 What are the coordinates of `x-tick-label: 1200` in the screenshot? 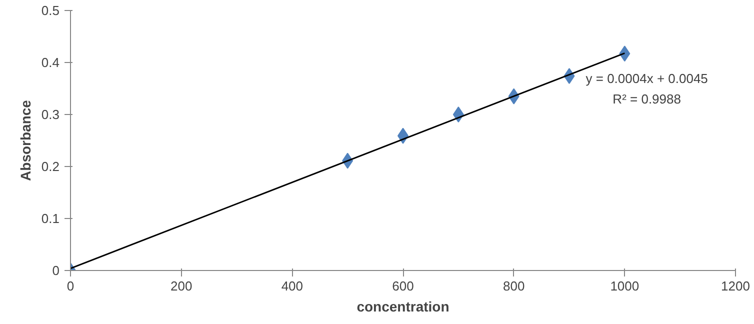 It's located at (735, 286).